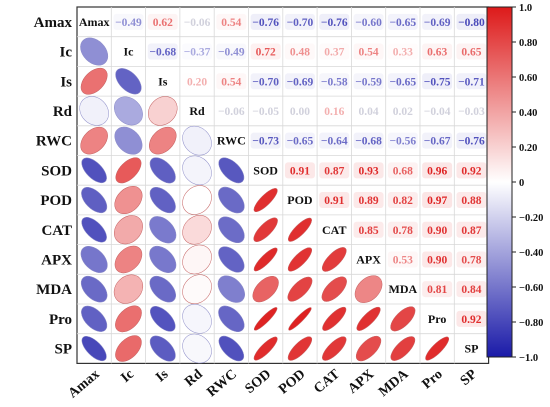 This screenshot has height=407, width=550. What do you see at coordinates (300, 171) in the screenshot?
I see `correlation-value: 0.91` at bounding box center [300, 171].